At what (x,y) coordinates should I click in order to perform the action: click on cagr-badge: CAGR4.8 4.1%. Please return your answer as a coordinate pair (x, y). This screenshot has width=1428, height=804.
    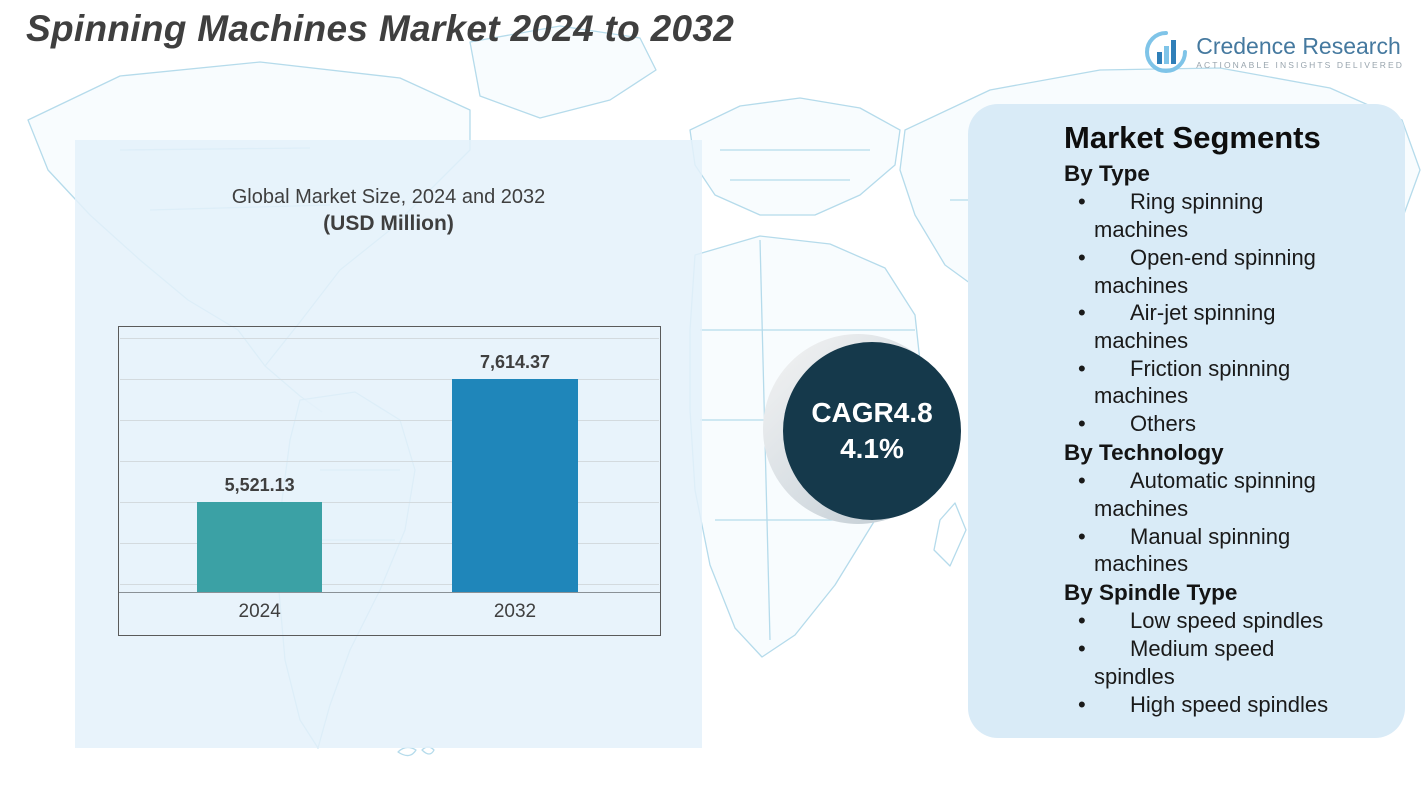
    Looking at the image, I should click on (862, 429).